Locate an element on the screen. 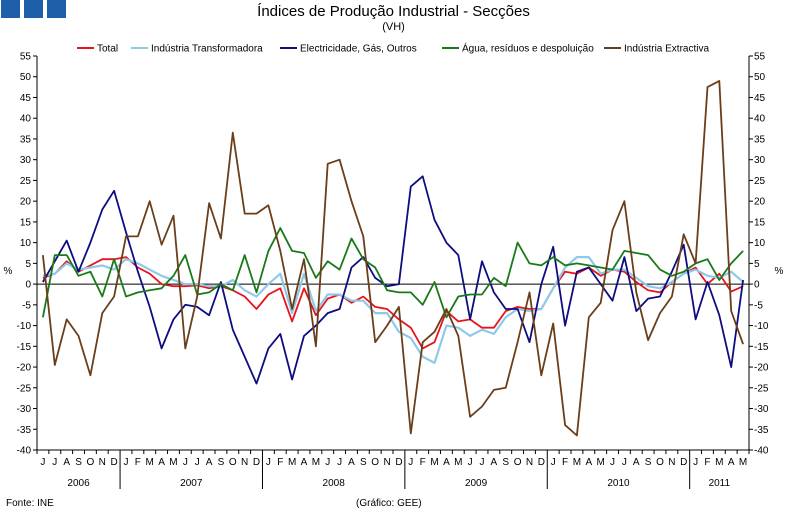 Image resolution: width=787 pixels, height=514 pixels. legend-label-3: Electricidade, Gás, Outros is located at coordinates (358, 49).